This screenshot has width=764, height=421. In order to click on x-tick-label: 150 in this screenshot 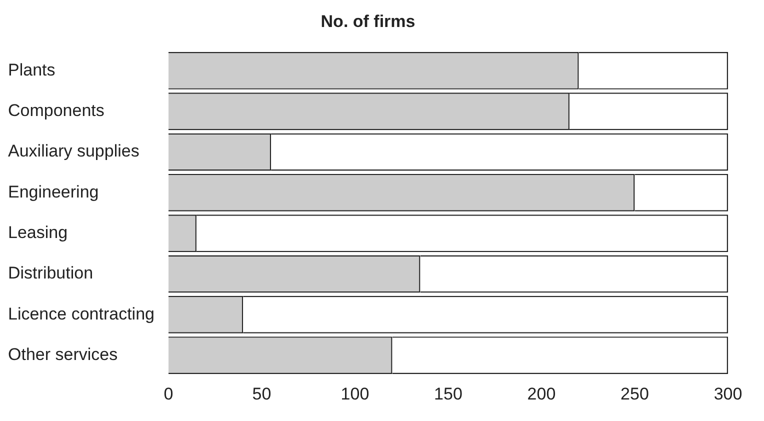, I will do `click(448, 394)`.